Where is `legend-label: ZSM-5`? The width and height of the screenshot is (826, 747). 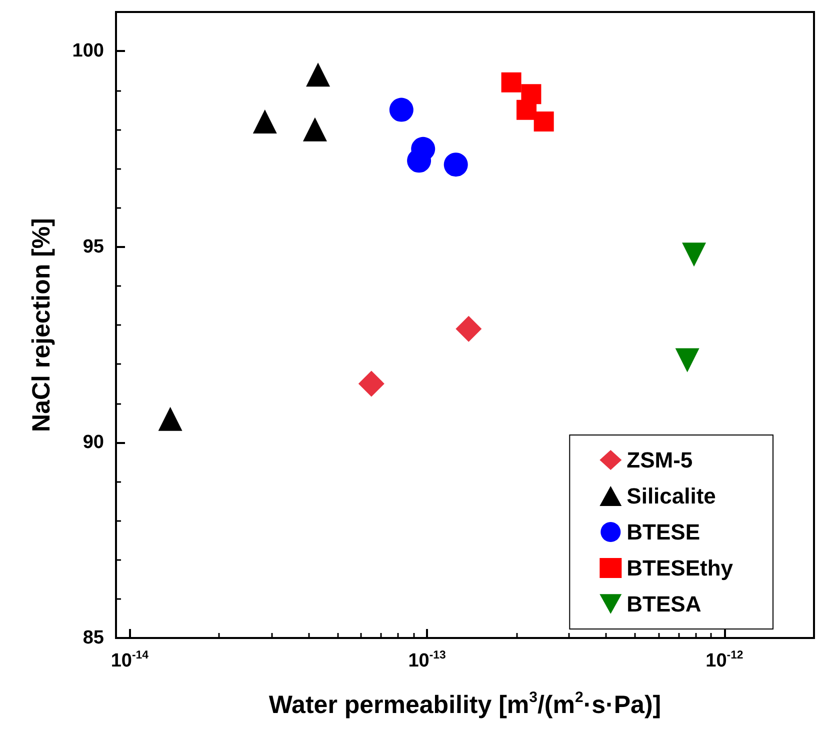 legend-label: ZSM-5 is located at coordinates (659, 460).